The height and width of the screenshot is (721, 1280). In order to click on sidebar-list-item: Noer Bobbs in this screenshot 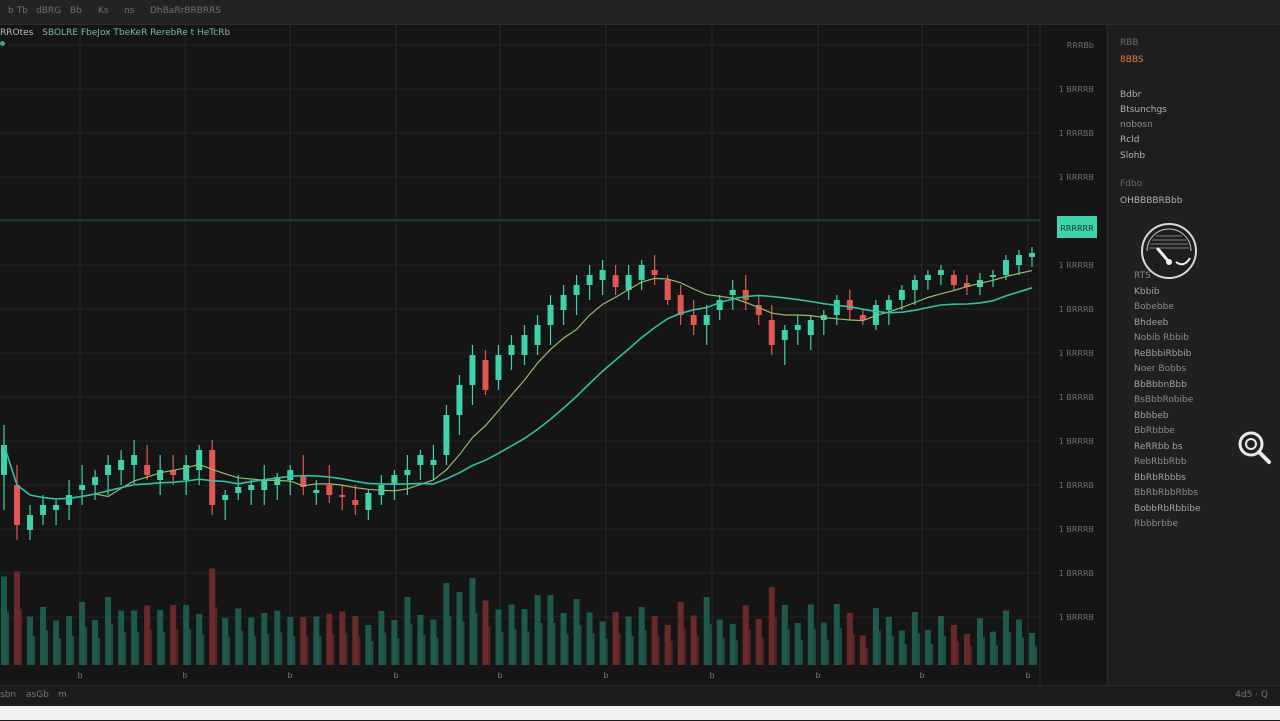, I will do `click(1160, 369)`.